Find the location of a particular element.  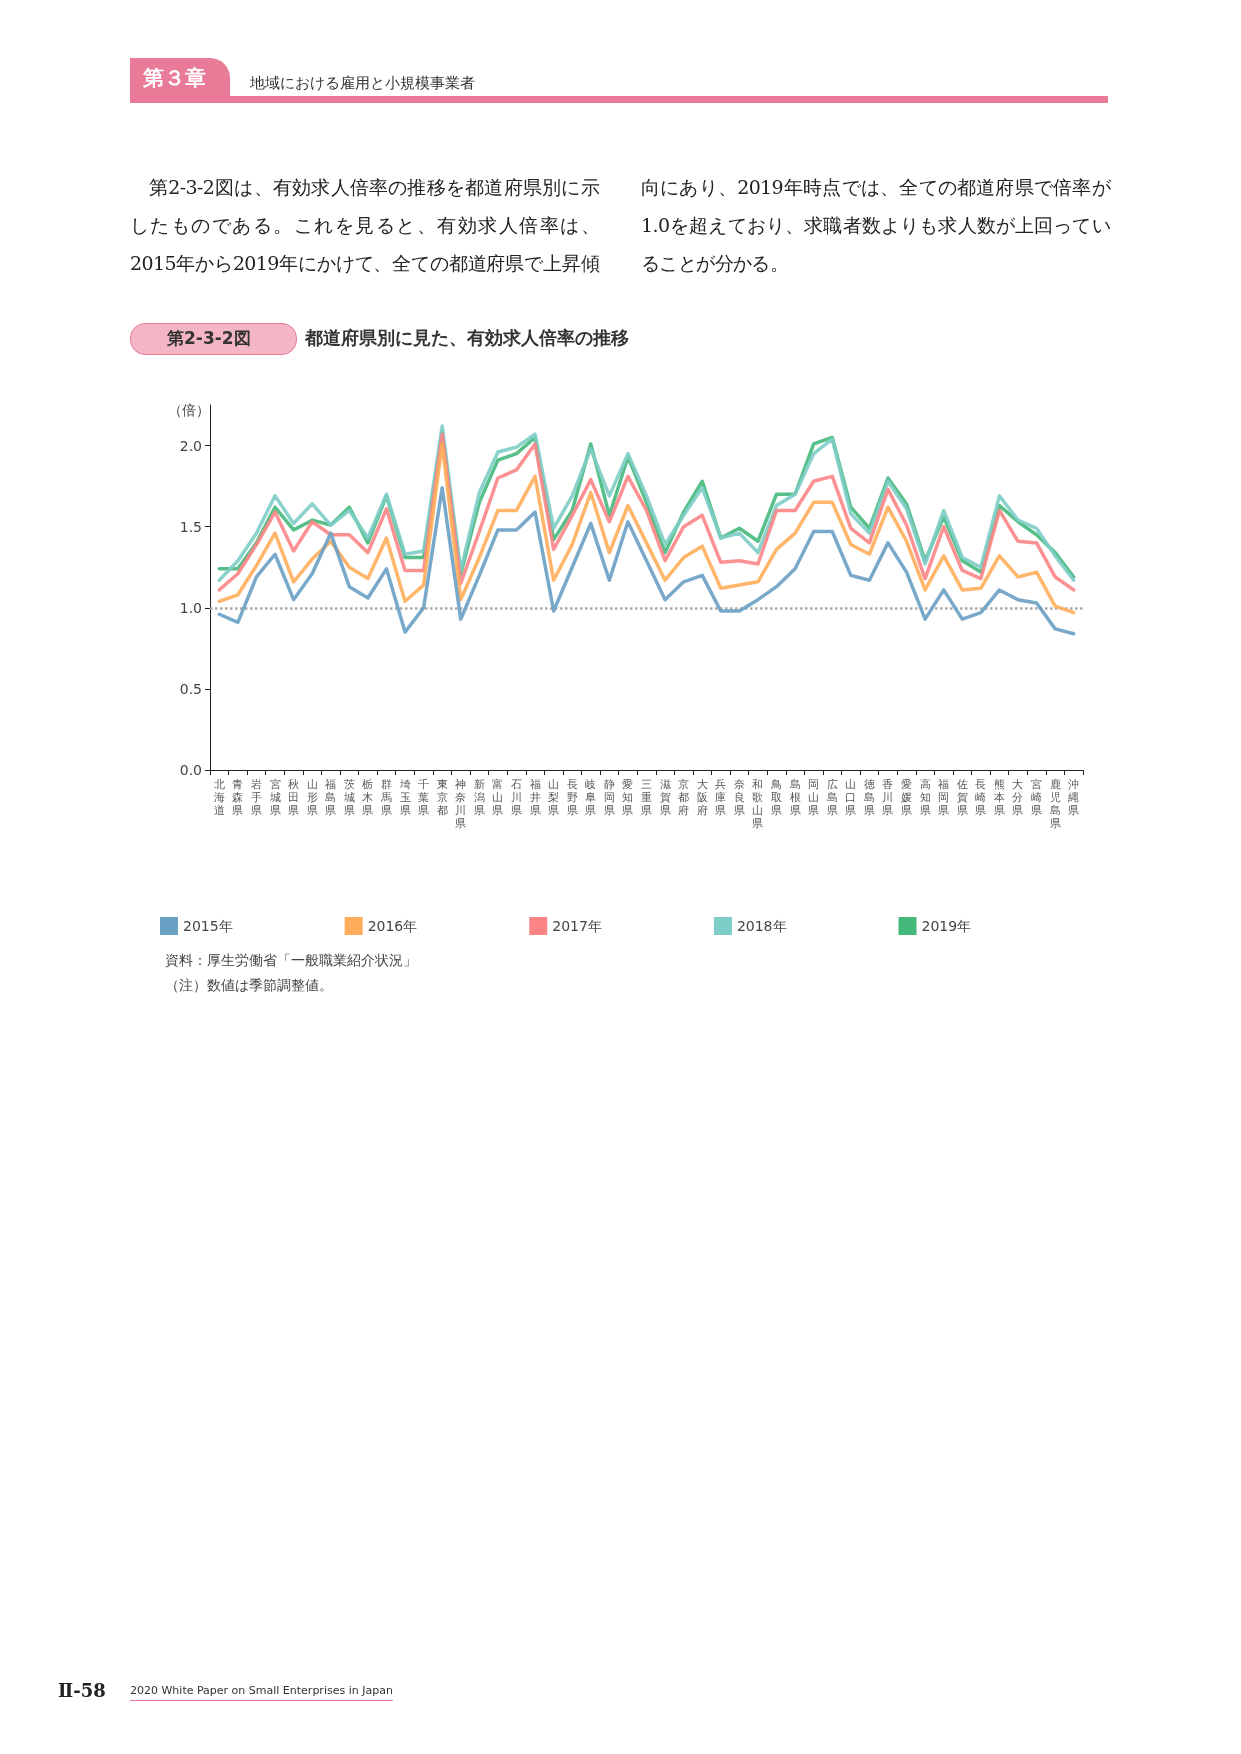

x-tick-label: 長崎県 is located at coordinates (981, 797).